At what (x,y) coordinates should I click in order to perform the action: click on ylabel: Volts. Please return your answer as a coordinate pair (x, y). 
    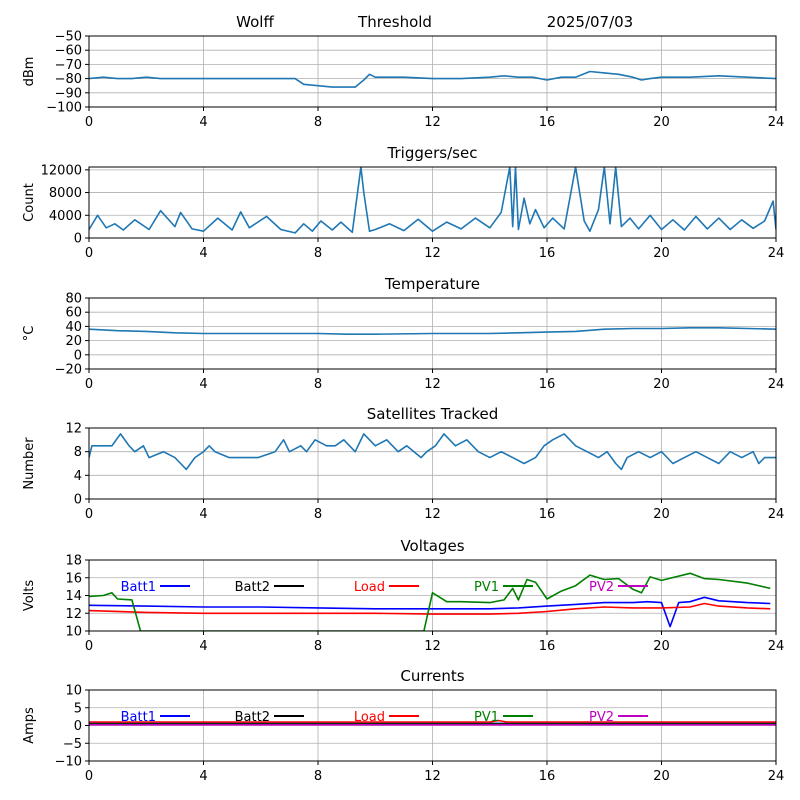
    Looking at the image, I should click on (29, 596).